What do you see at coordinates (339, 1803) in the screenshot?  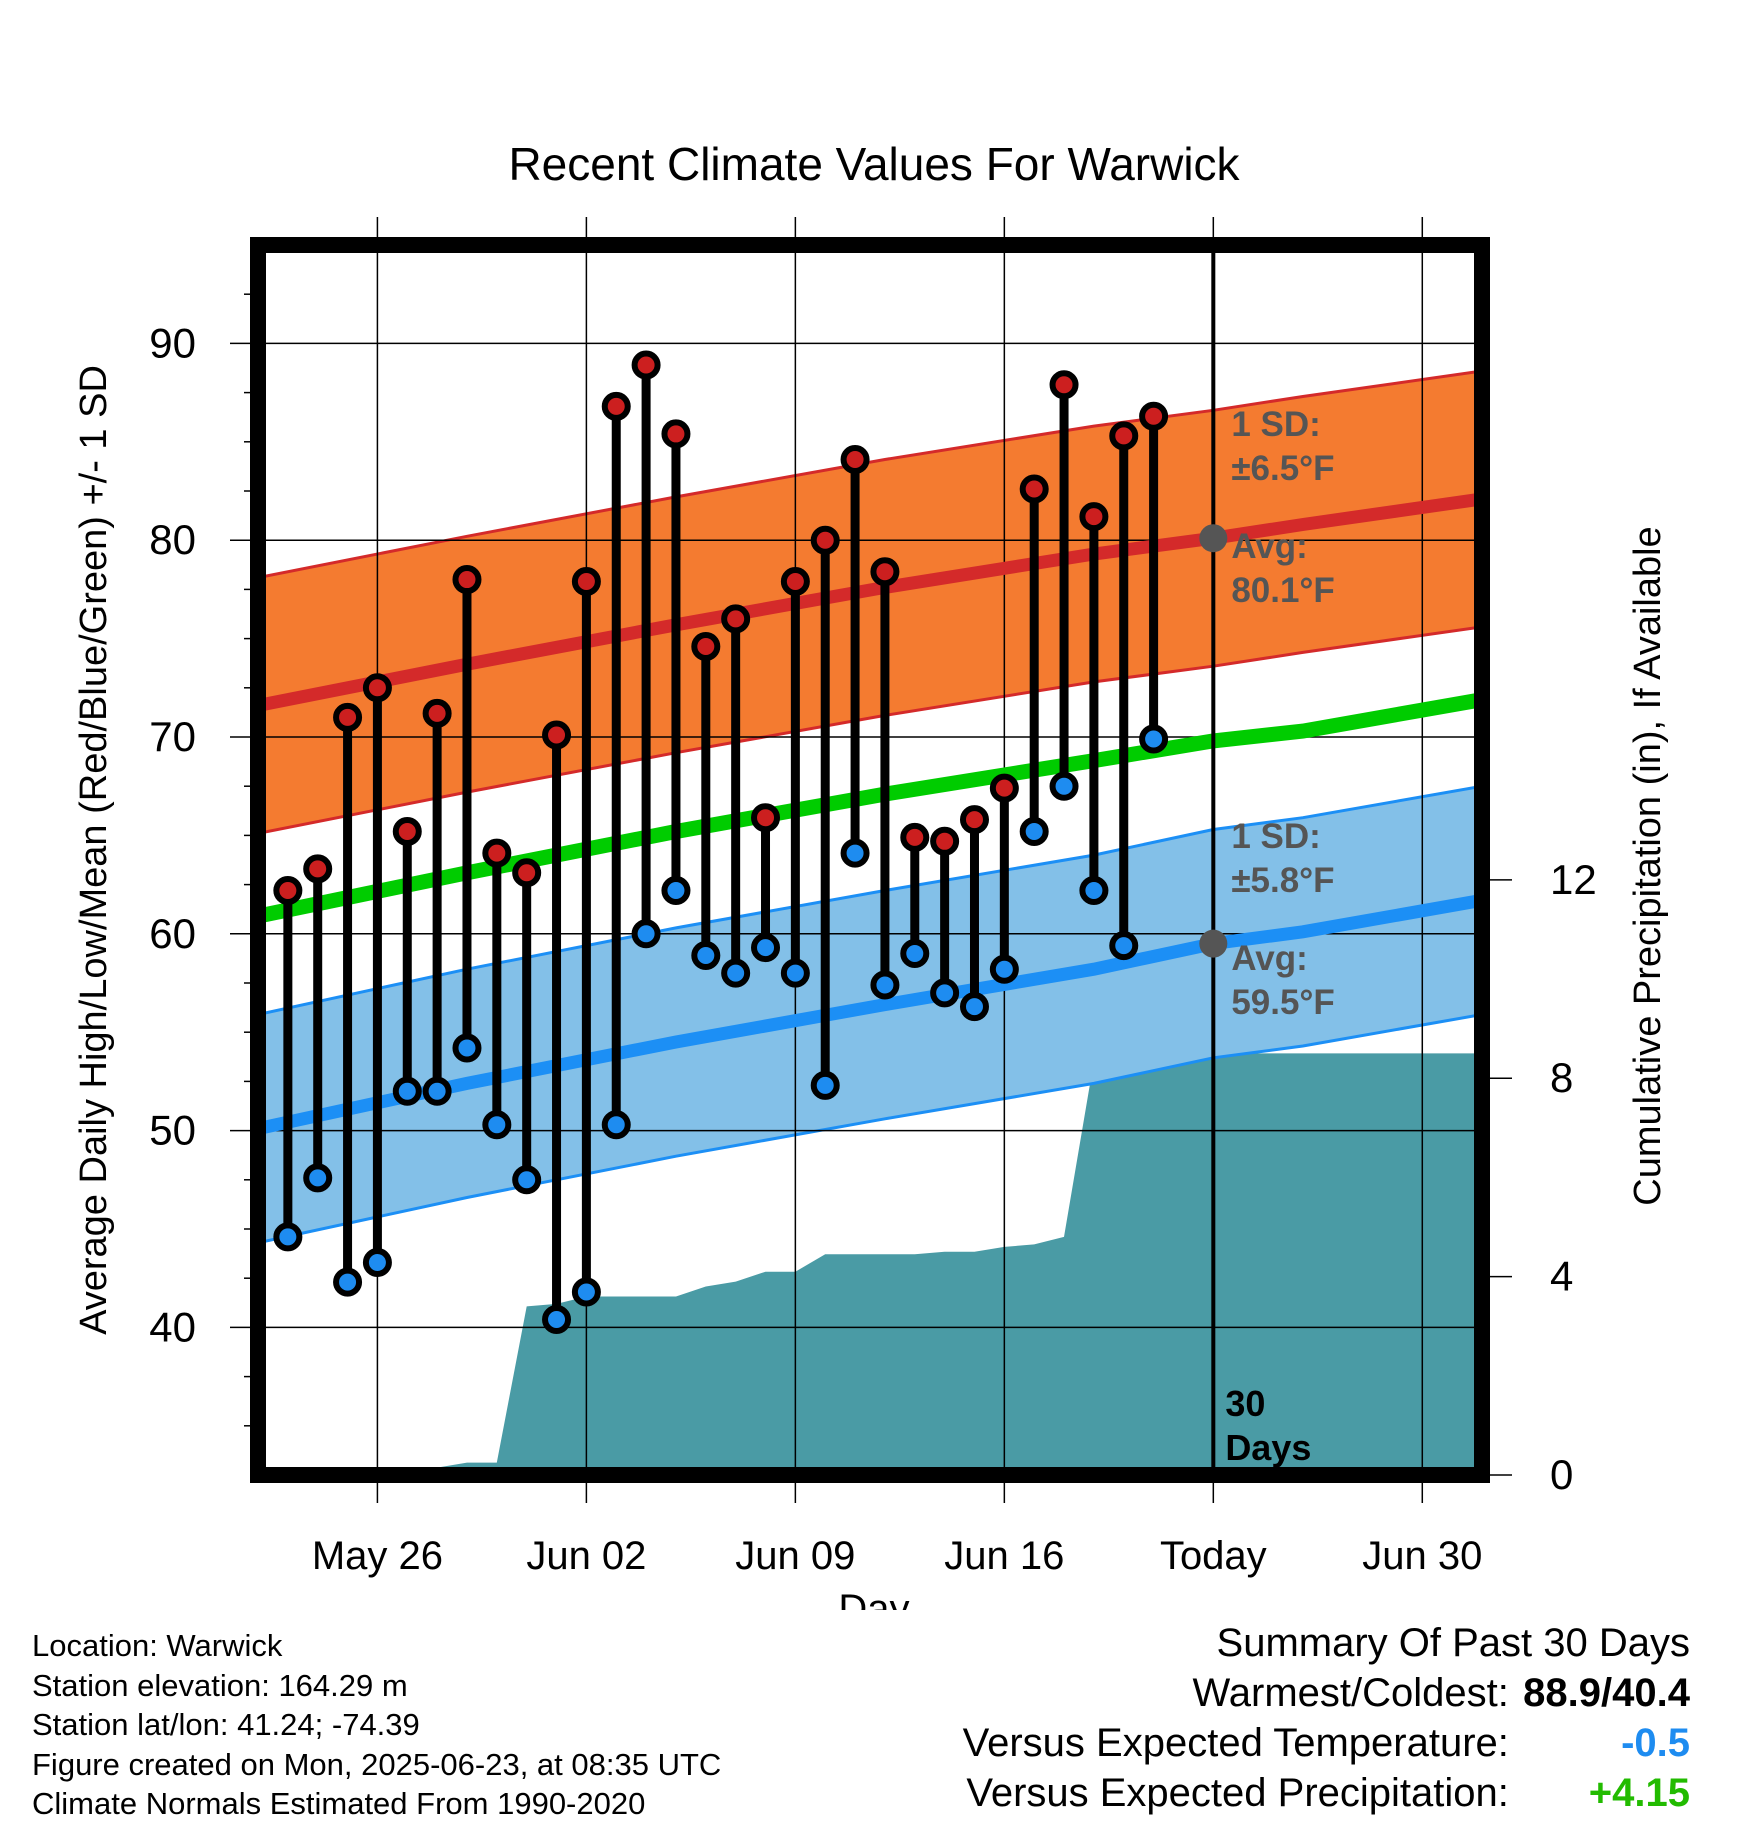 I see `normals-text: Climate Normals Estimated From 1990-2020` at bounding box center [339, 1803].